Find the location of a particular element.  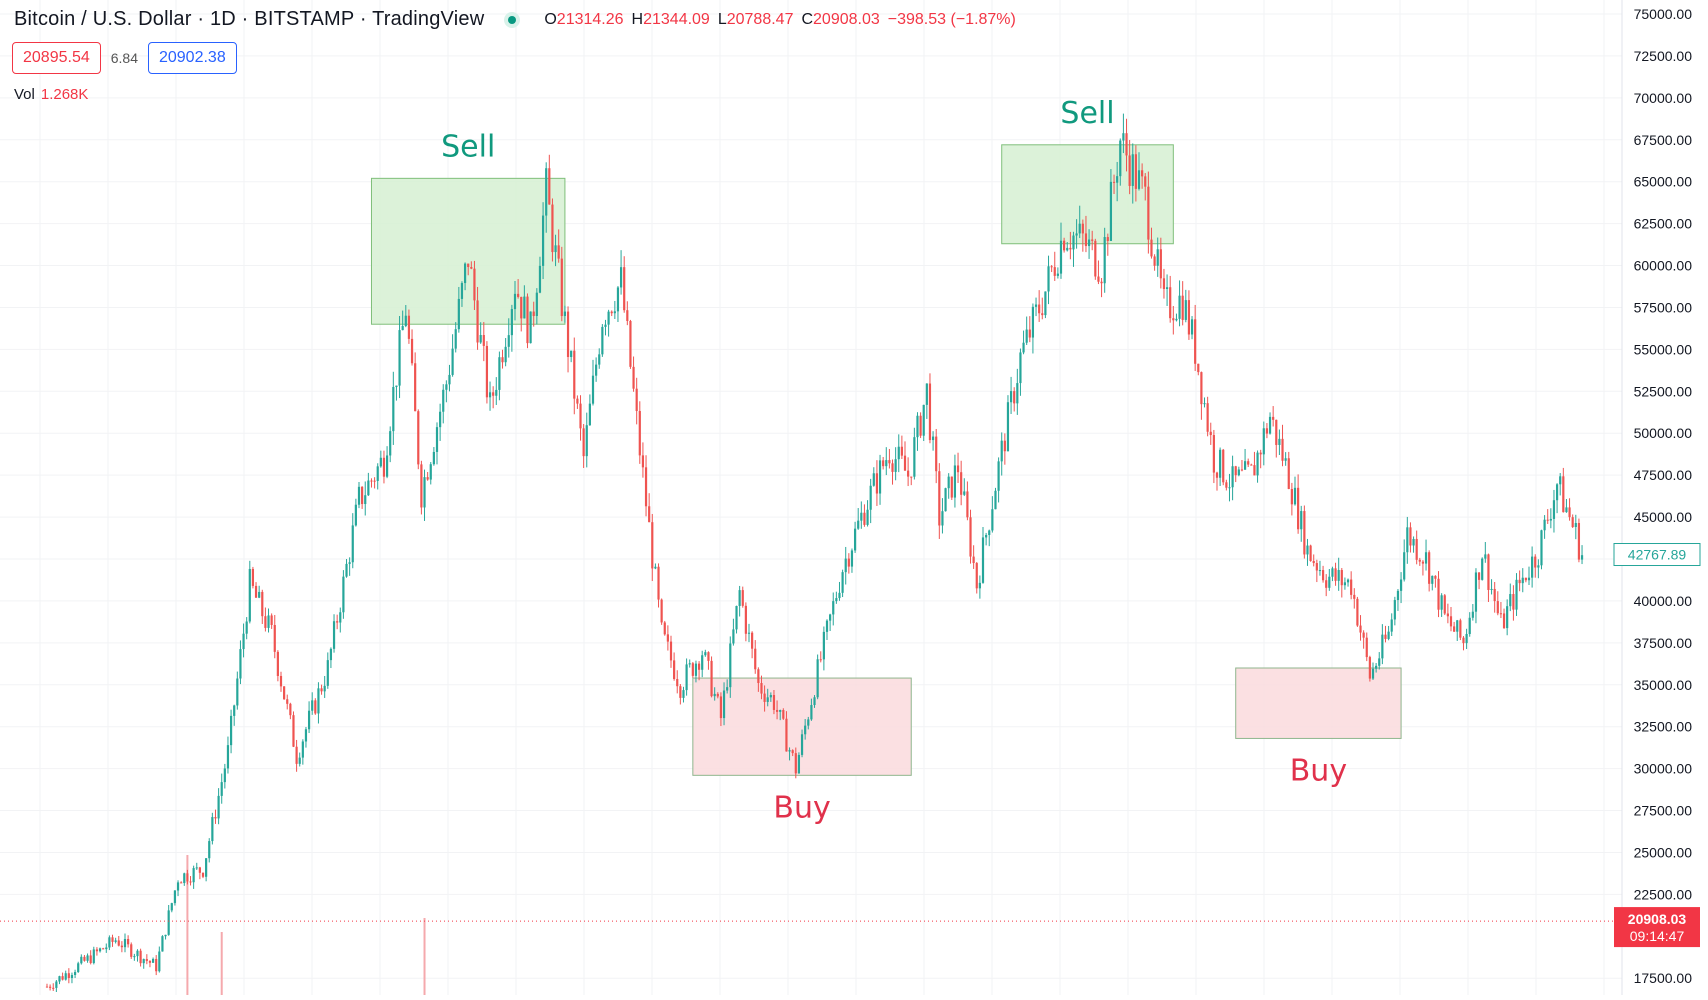

y-tick-label: 57500.00 is located at coordinates (1663, 307).